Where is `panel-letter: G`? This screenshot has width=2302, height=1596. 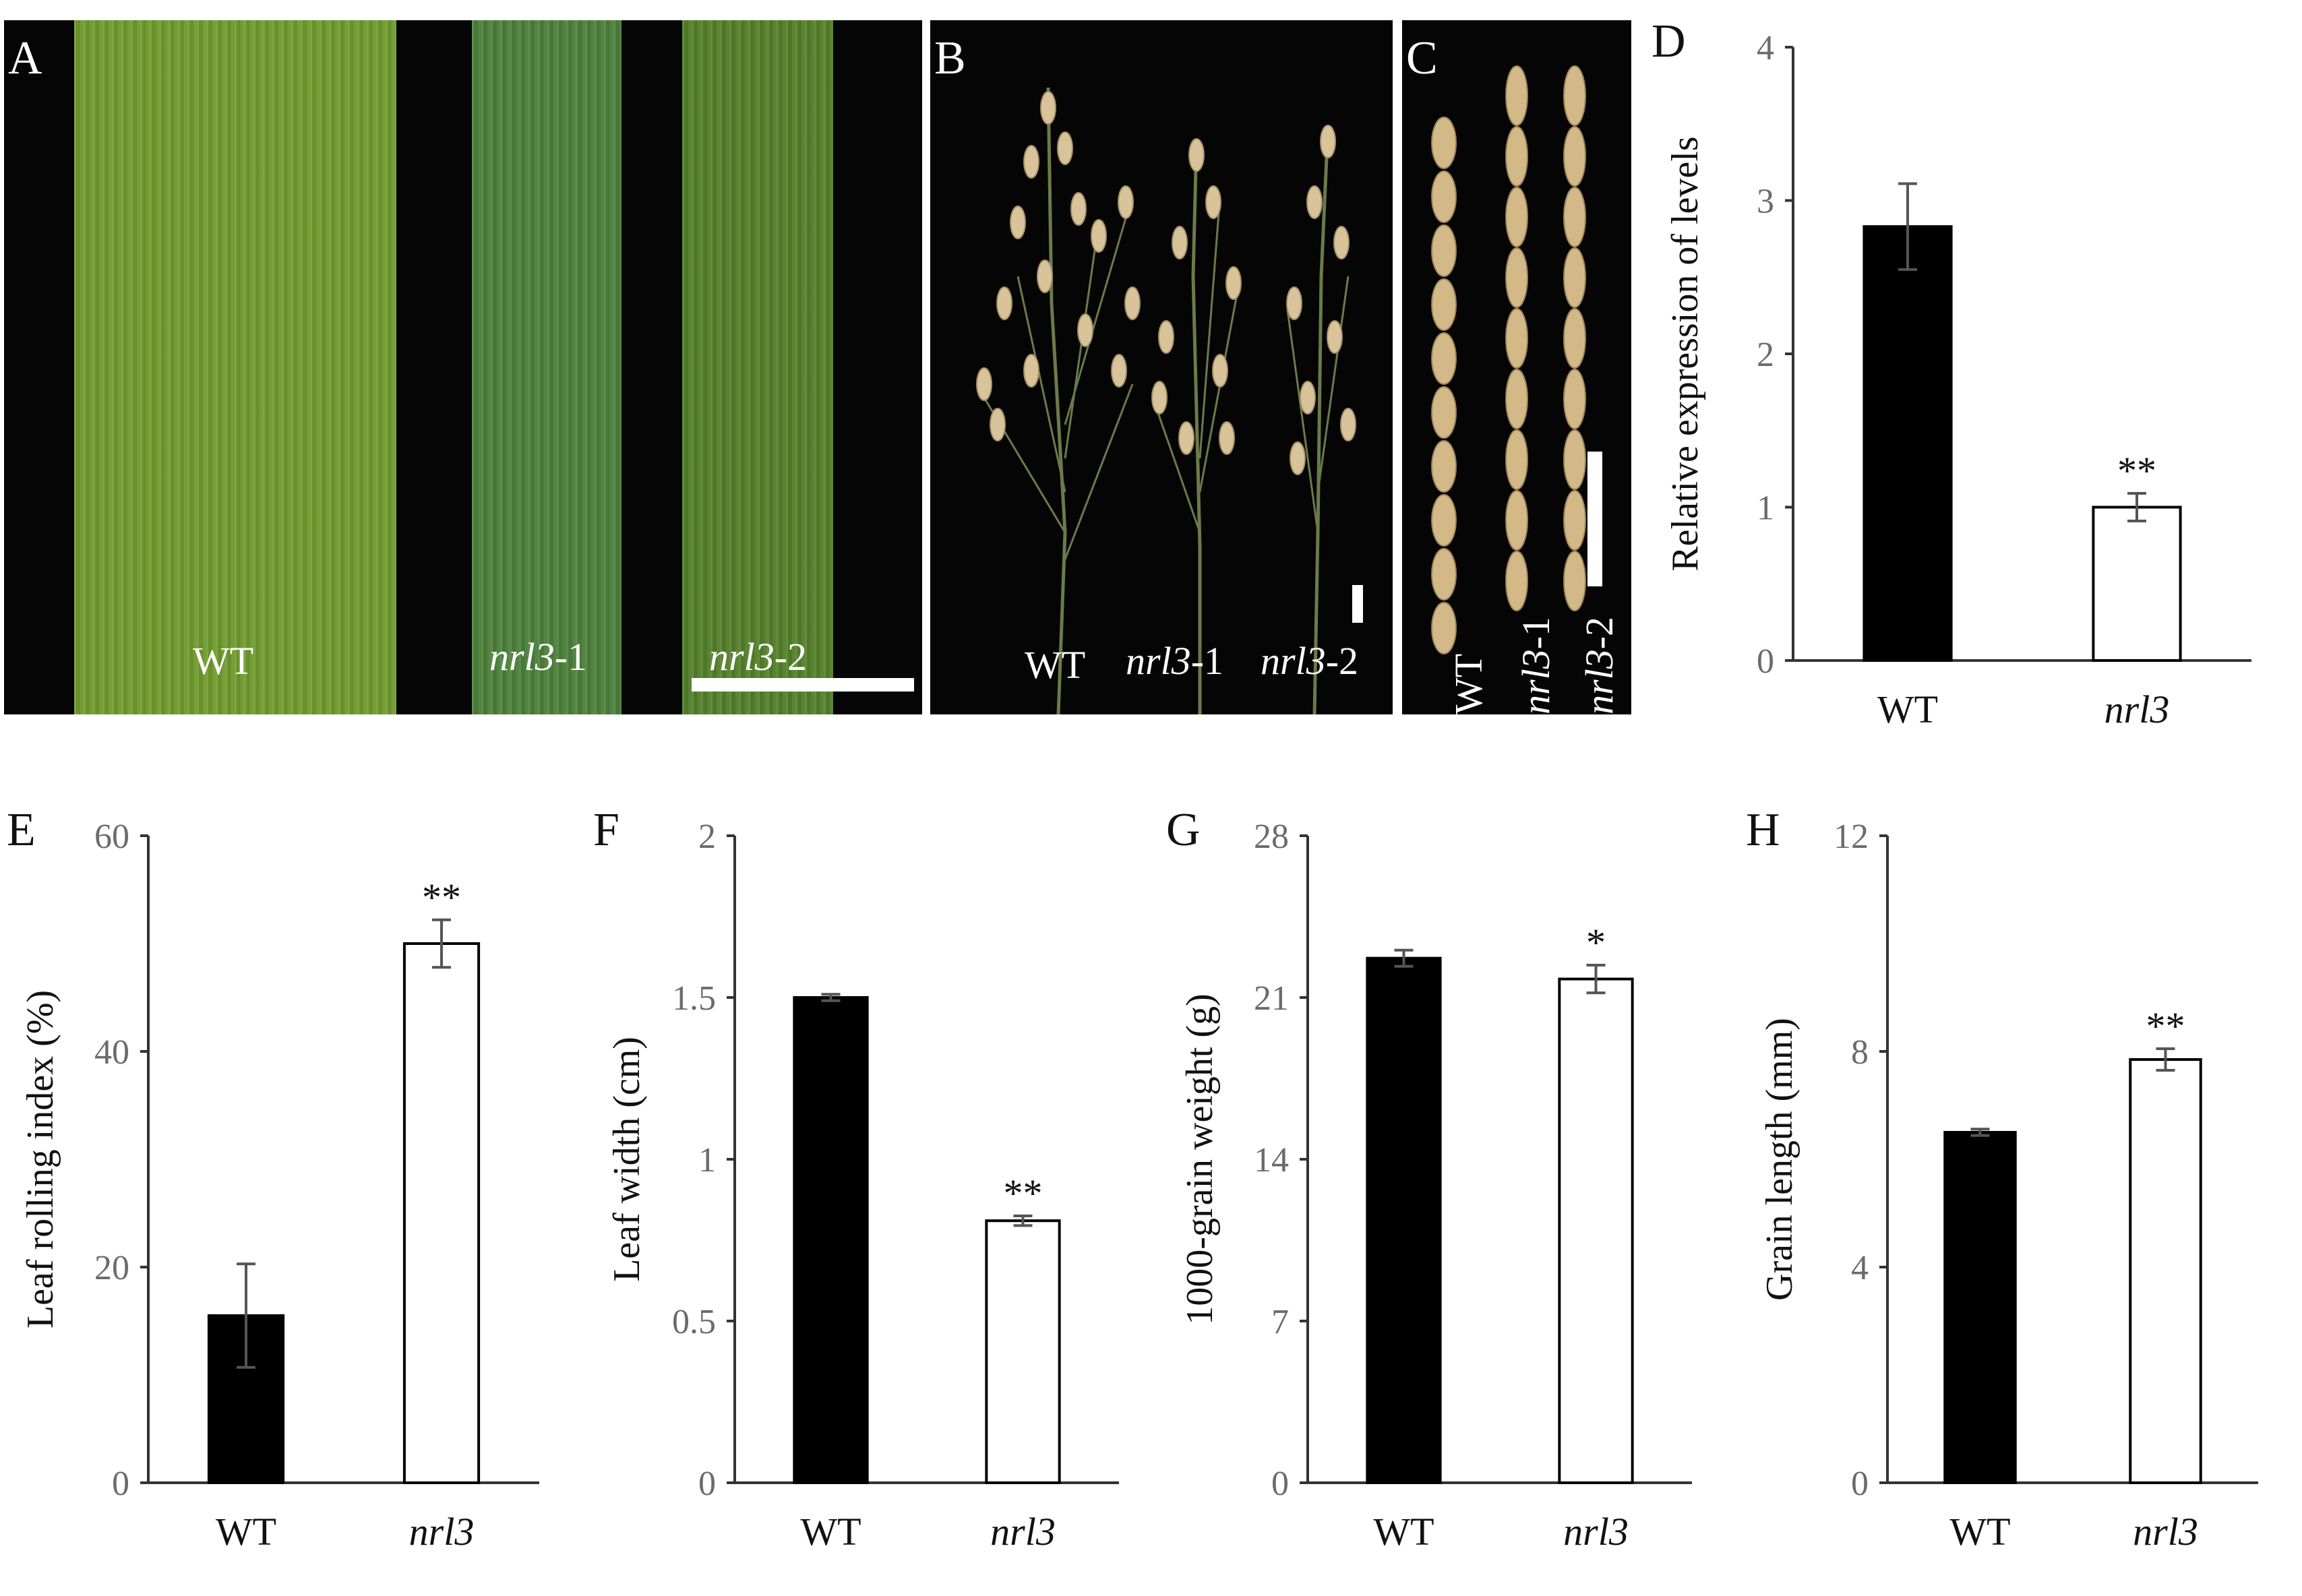
panel-letter: G is located at coordinates (1183, 830).